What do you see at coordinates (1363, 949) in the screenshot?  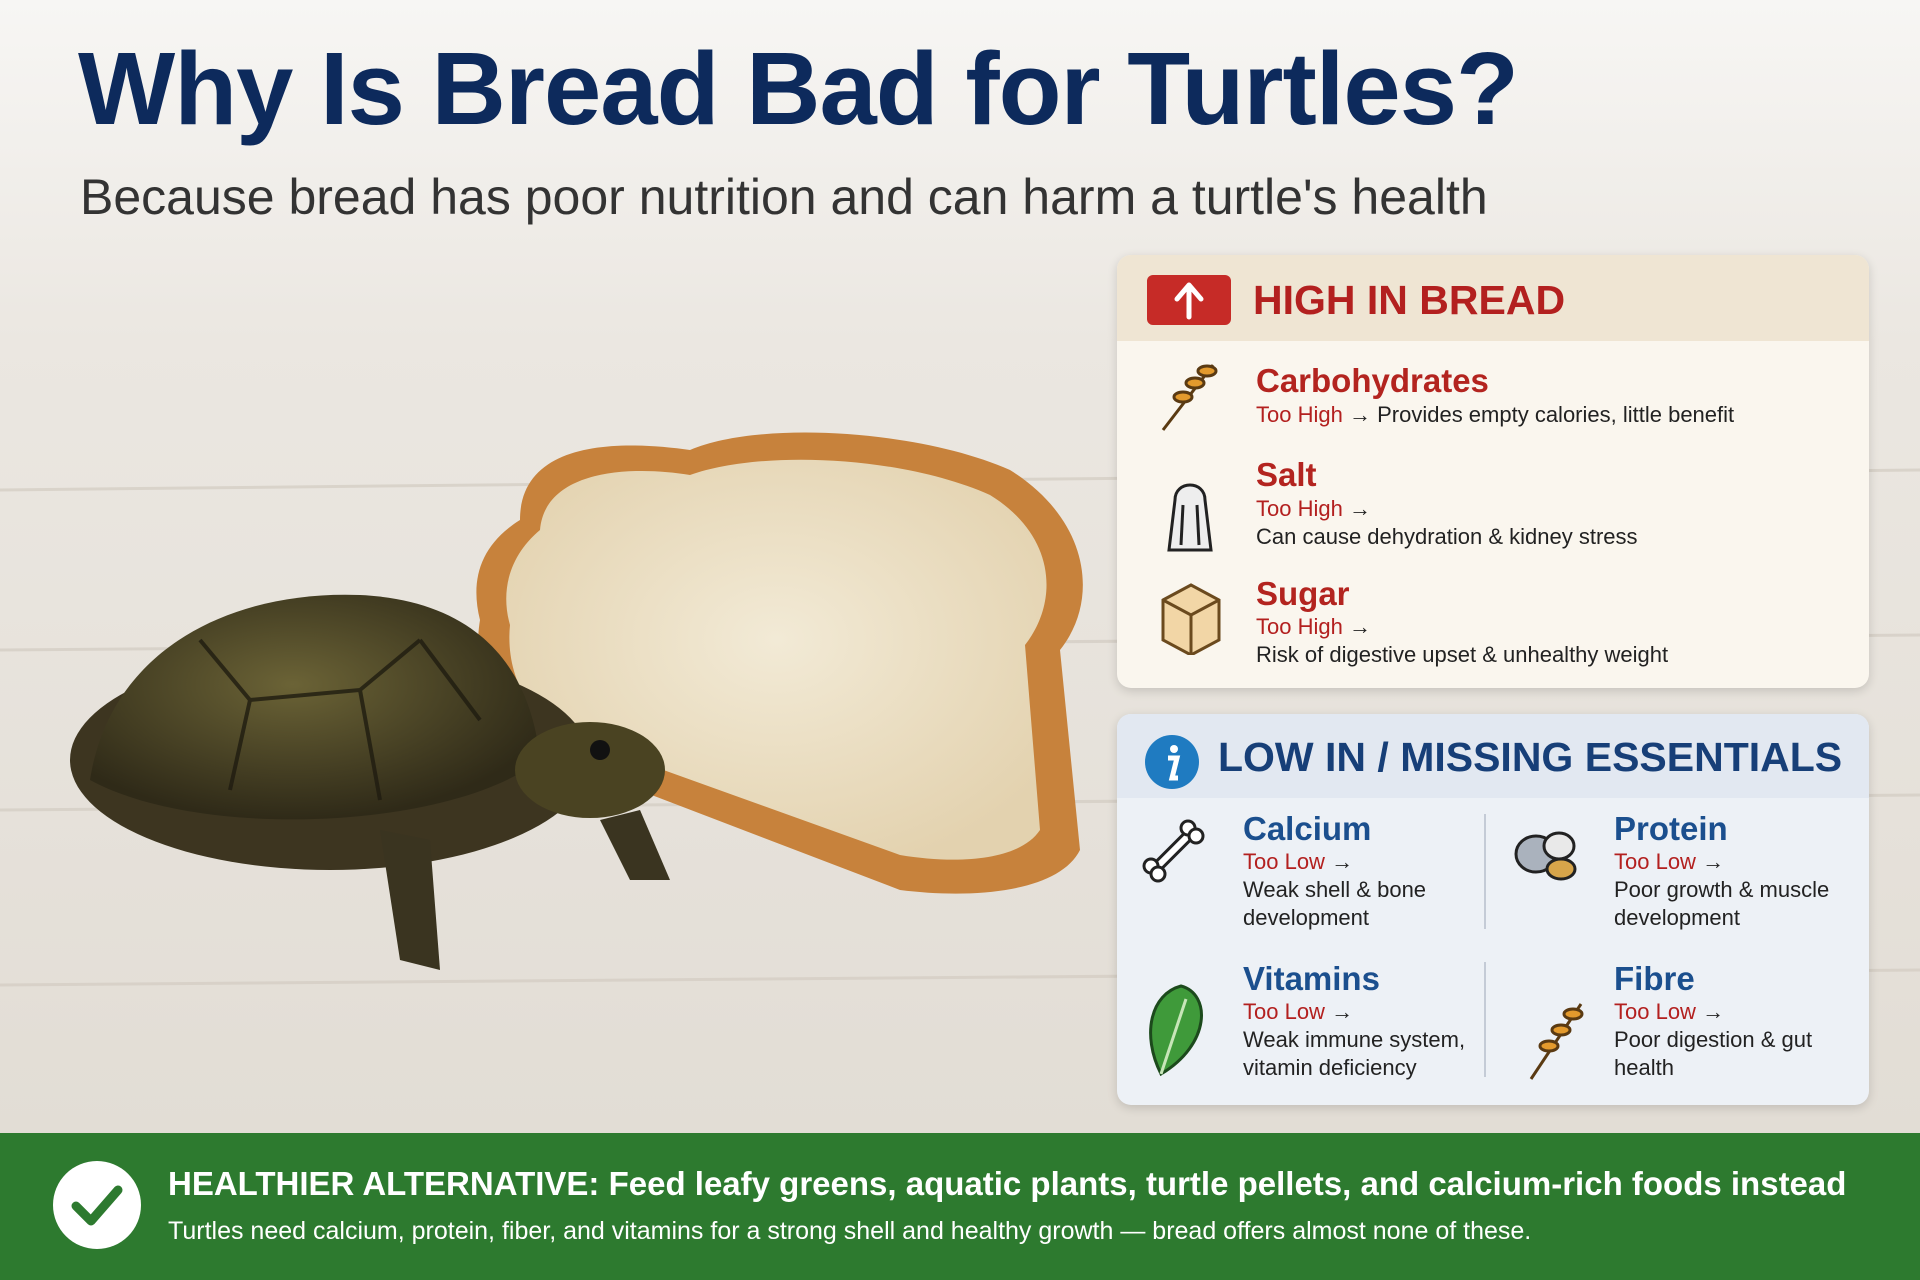 I see `low-icons` at bounding box center [1363, 949].